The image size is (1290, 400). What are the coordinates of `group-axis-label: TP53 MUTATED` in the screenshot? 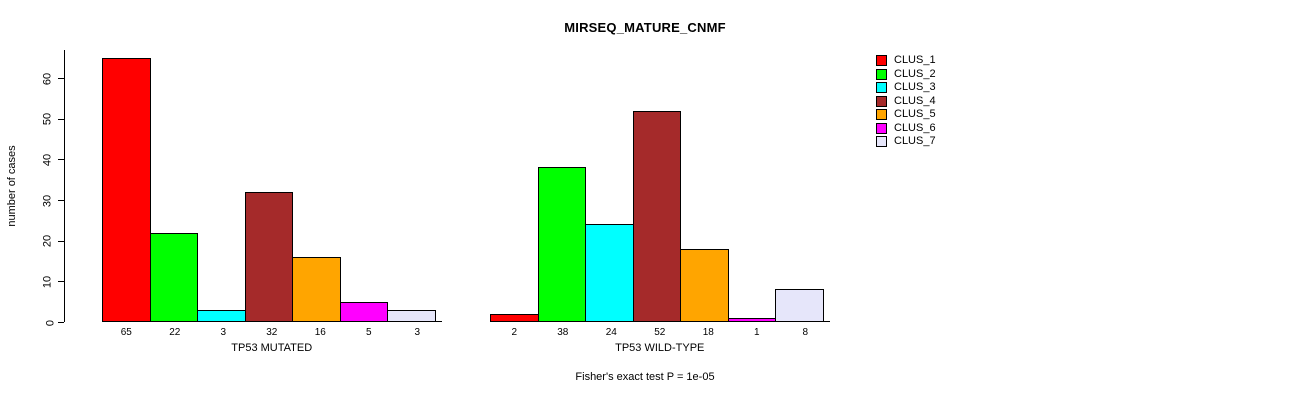 It's located at (272, 348).